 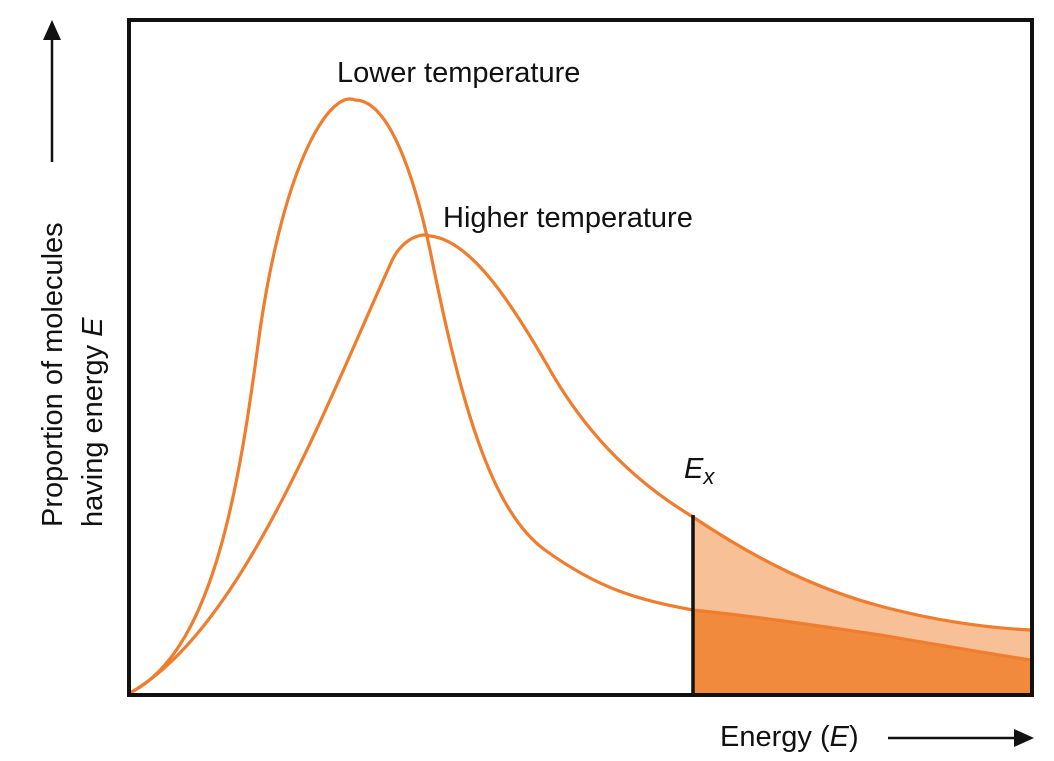 I want to click on y-axis-label-prefix: having energy, so click(x=93, y=432).